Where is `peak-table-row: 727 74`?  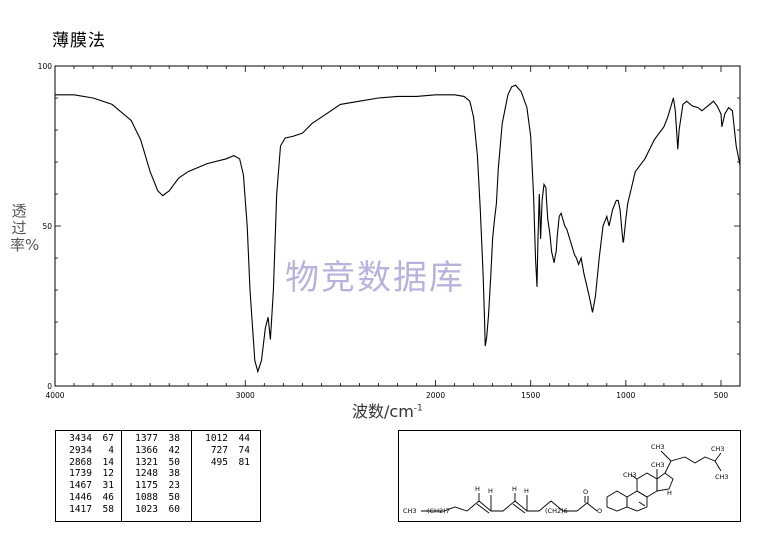 peak-table-row: 727 74 is located at coordinates (227, 451).